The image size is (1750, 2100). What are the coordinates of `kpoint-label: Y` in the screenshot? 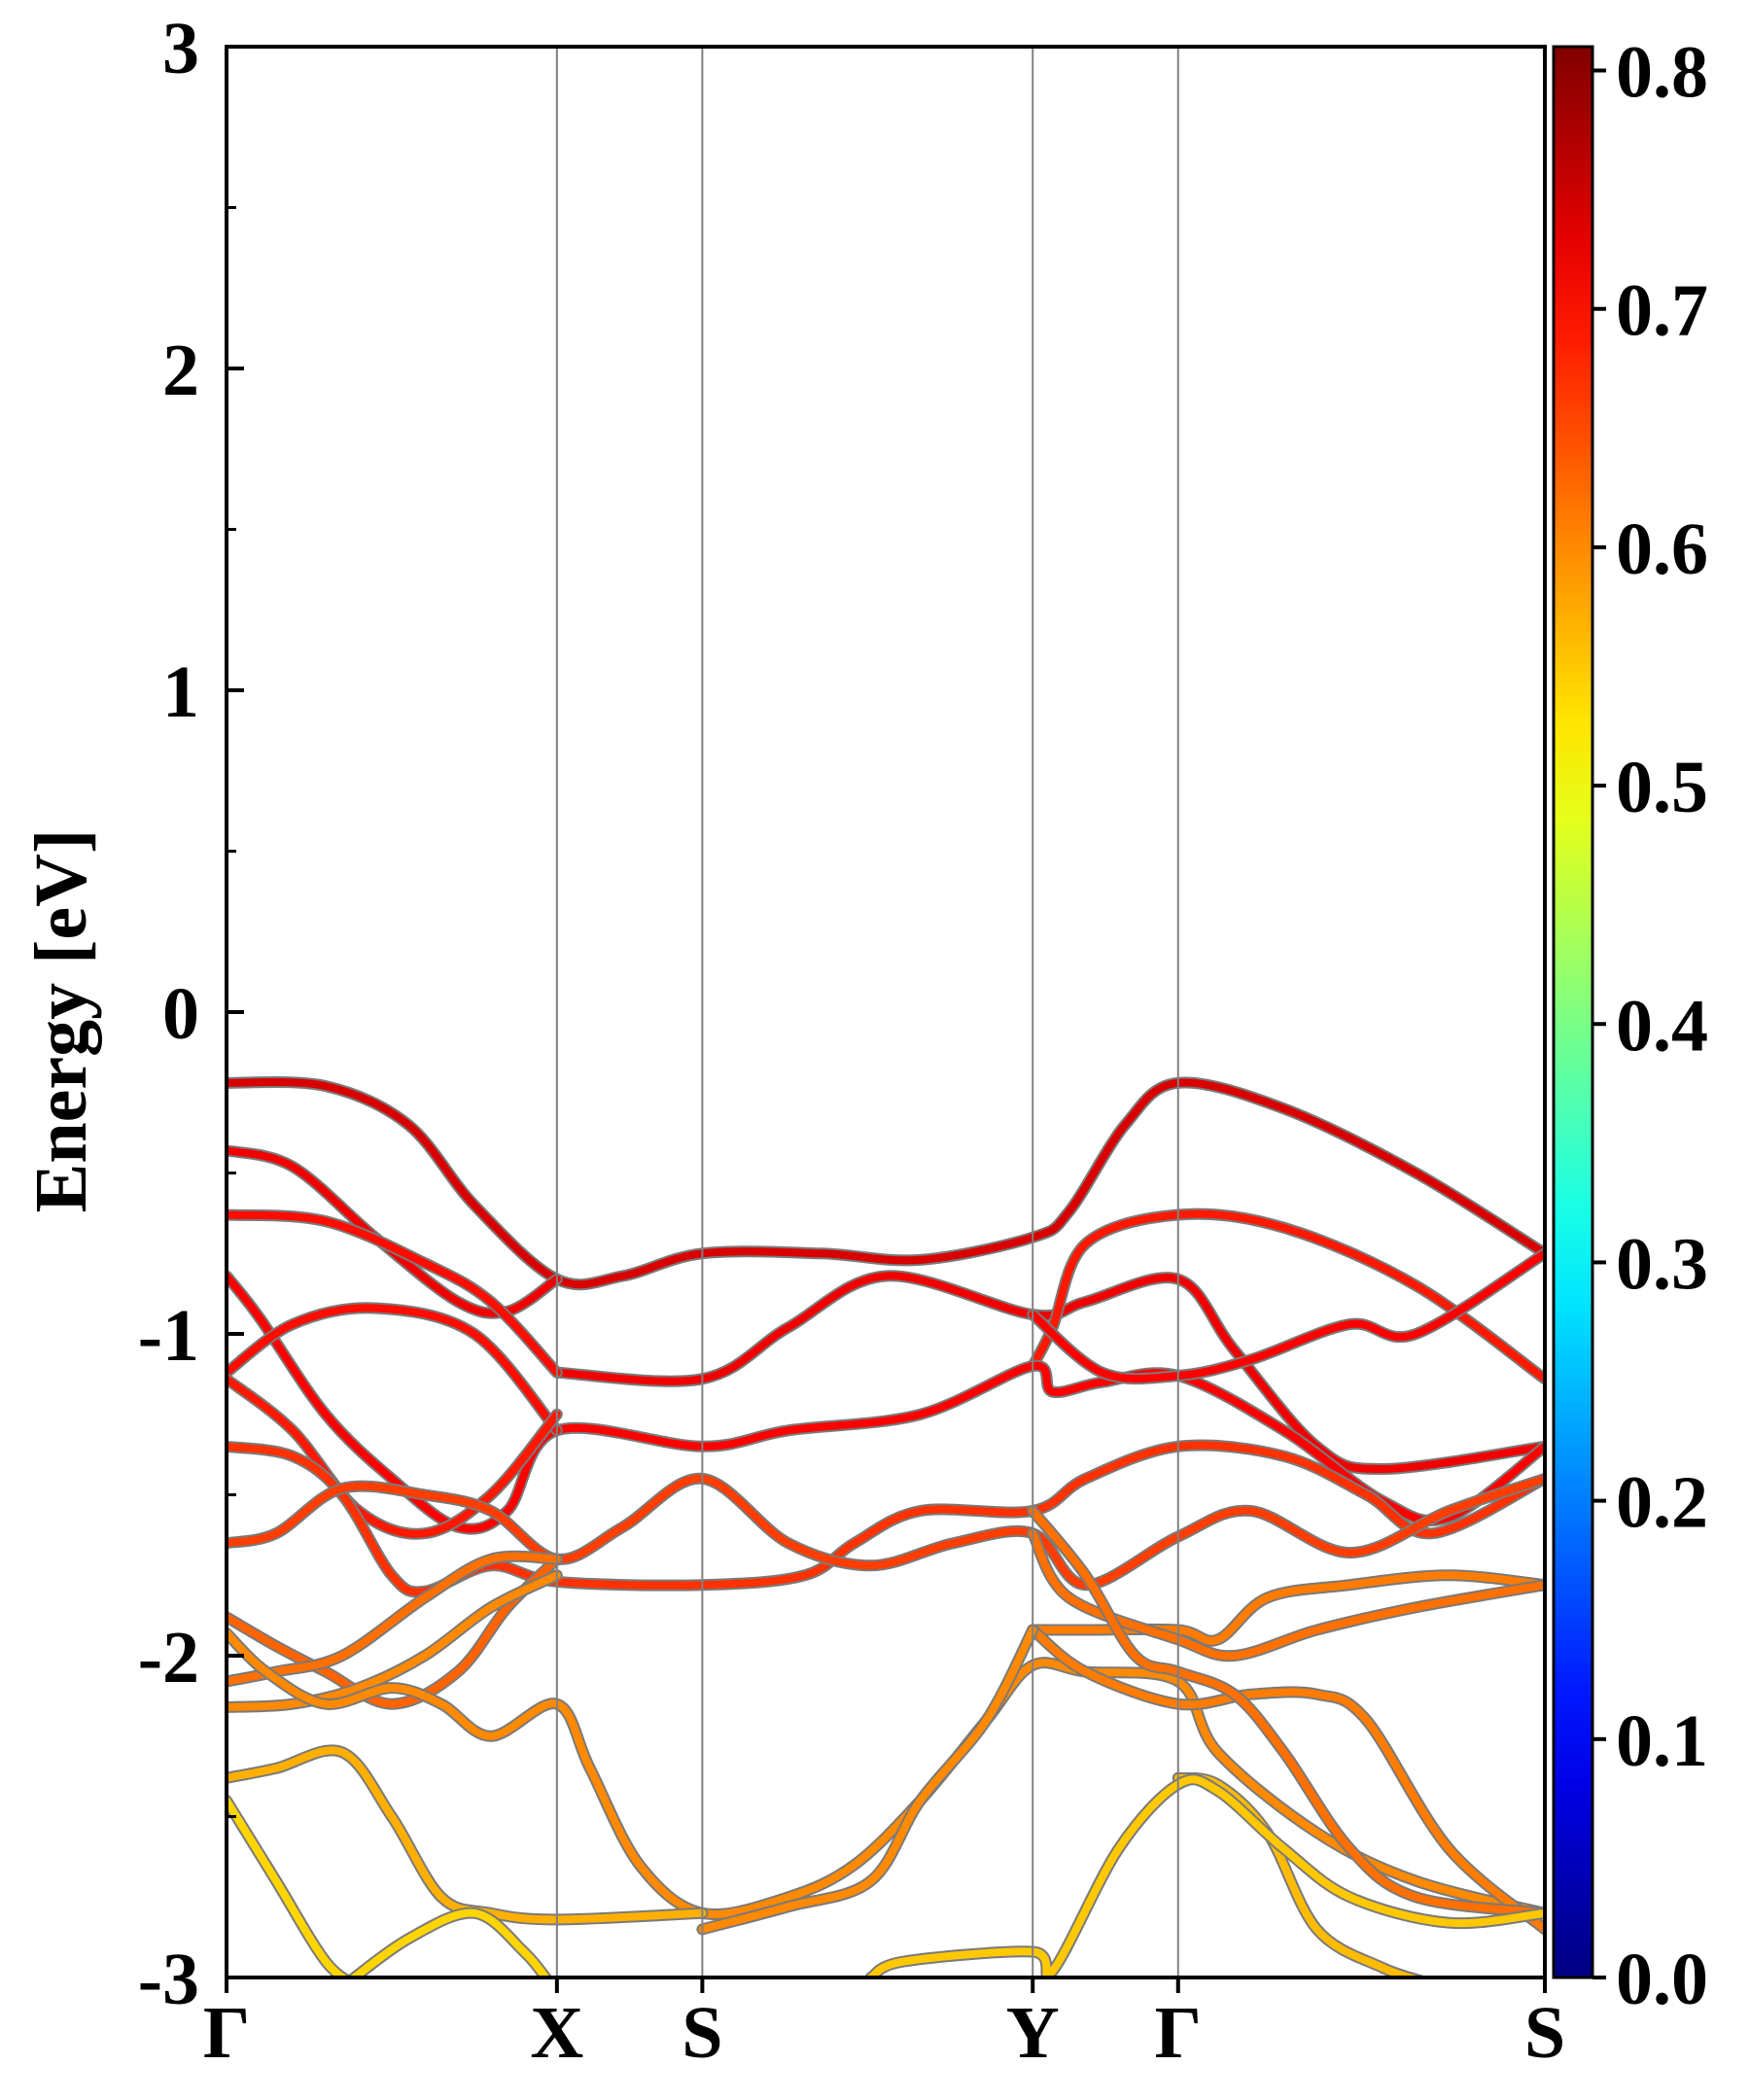 It's located at (1033, 2033).